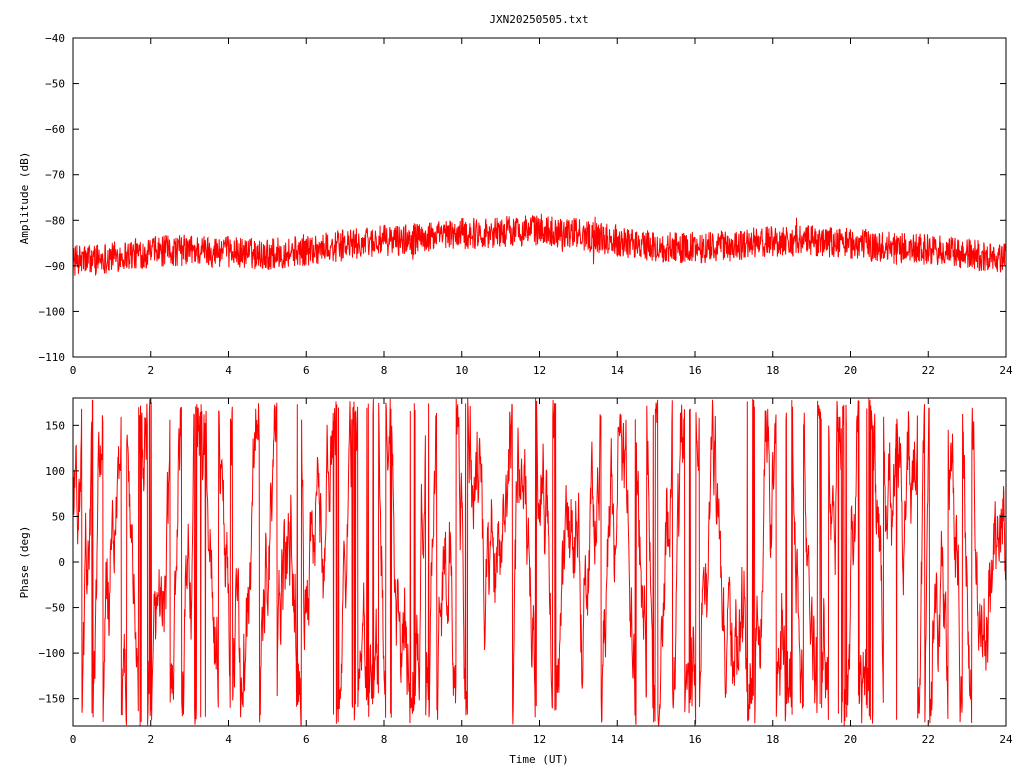 The image size is (1024, 768). What do you see at coordinates (24, 562) in the screenshot?
I see `phase-y-axis-label: Phase (deg)` at bounding box center [24, 562].